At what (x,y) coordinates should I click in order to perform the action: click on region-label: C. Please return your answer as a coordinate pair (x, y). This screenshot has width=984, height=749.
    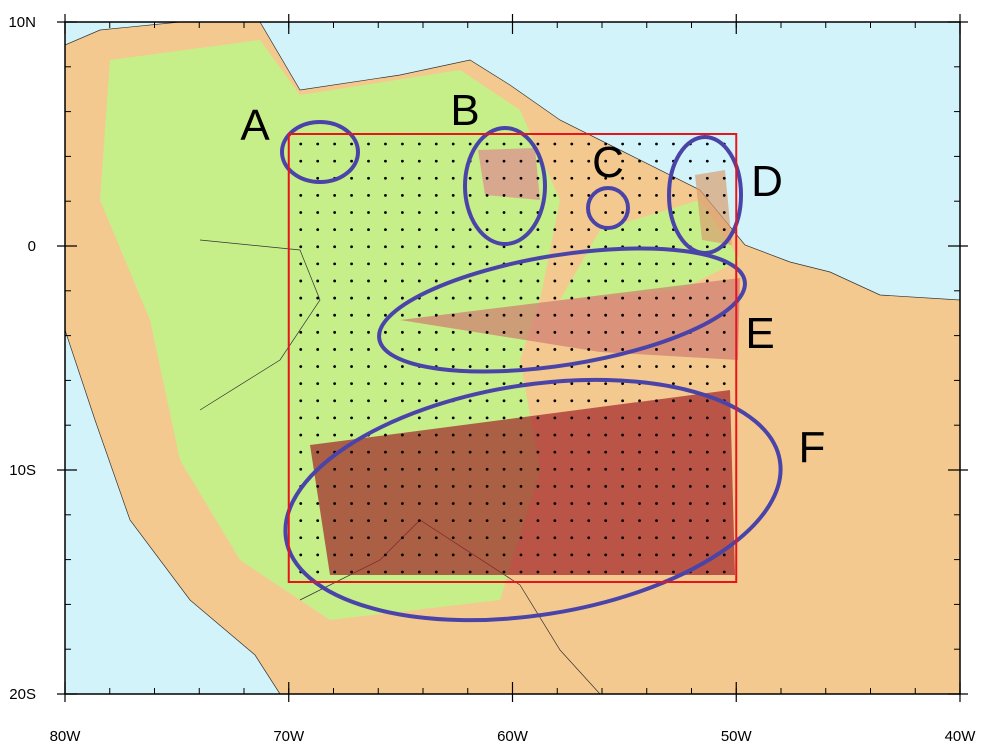
    Looking at the image, I should click on (608, 162).